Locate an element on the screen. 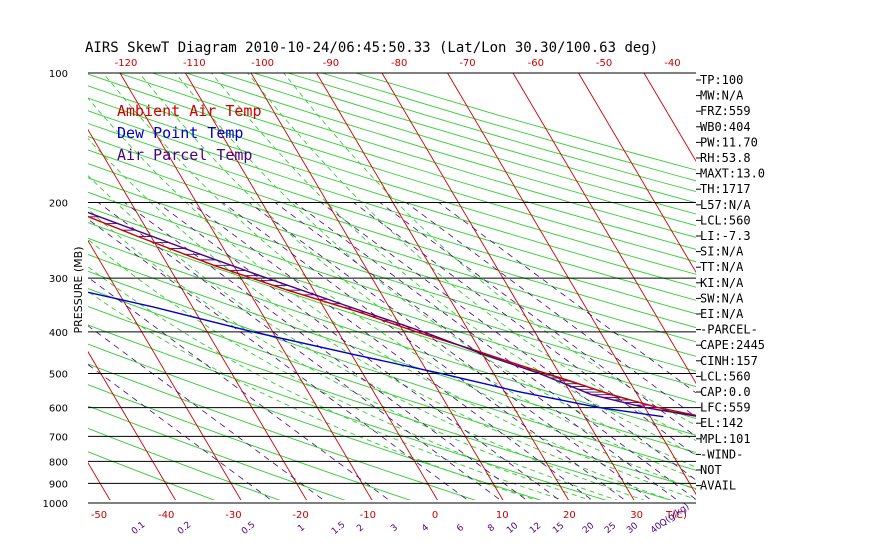 The image size is (870, 560). pressure-tick-label: 900 is located at coordinates (58, 484).